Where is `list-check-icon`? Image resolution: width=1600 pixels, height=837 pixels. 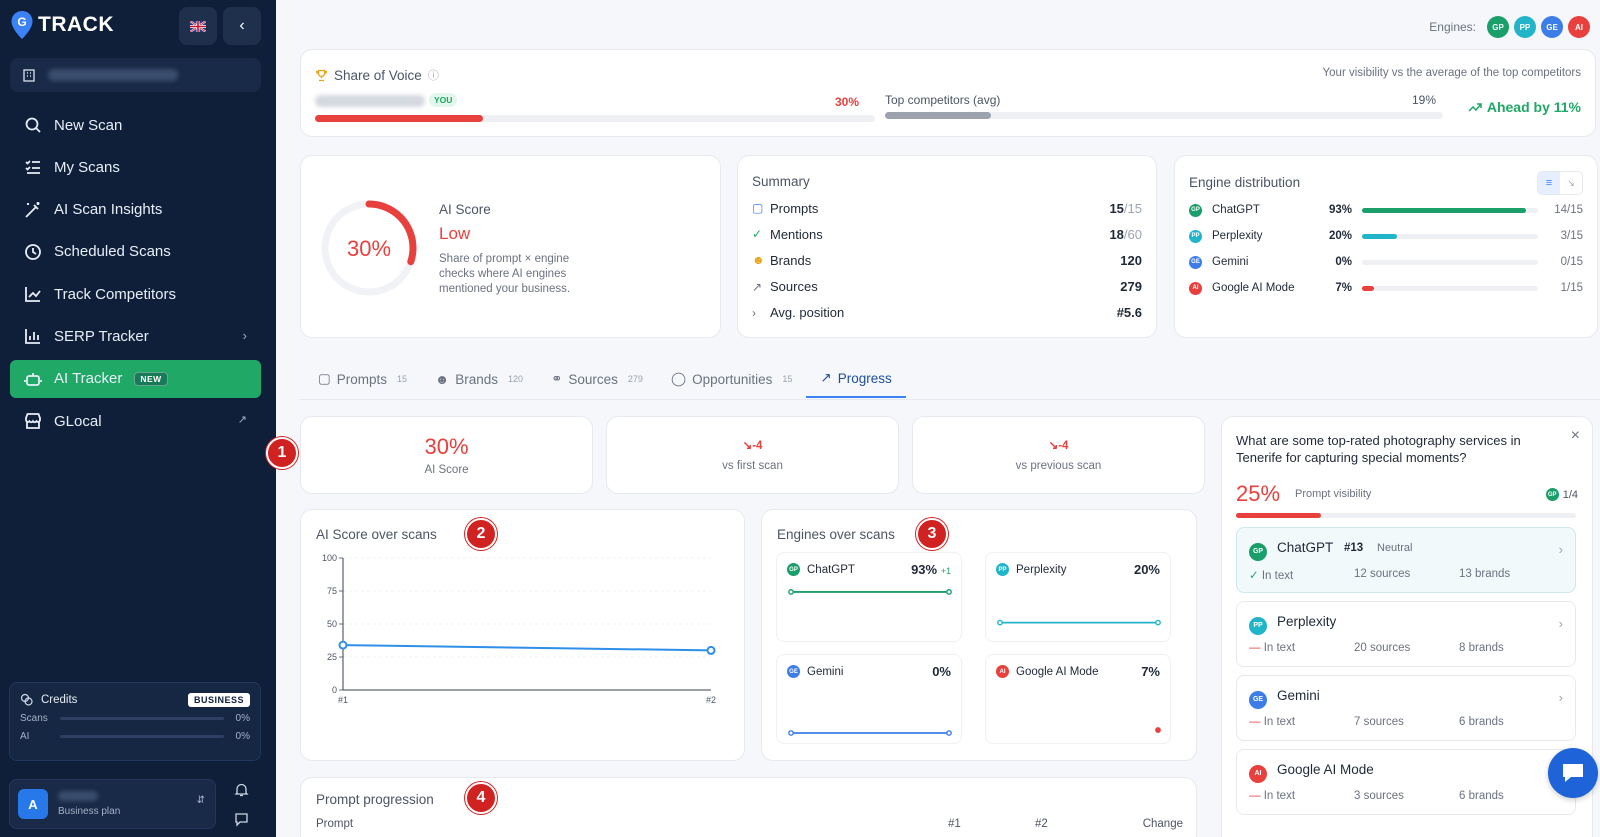
list-check-icon is located at coordinates (32, 167).